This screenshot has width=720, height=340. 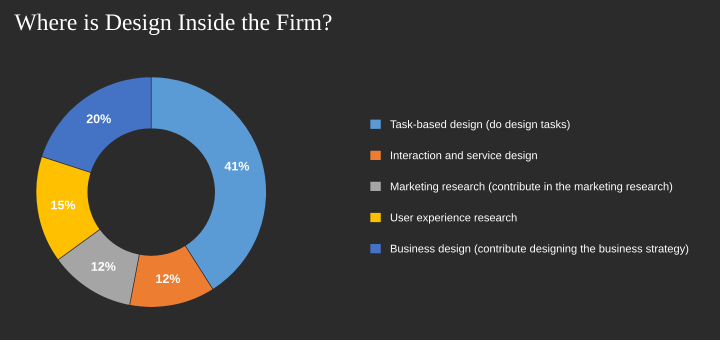 What do you see at coordinates (464, 156) in the screenshot?
I see `legend-label: Interaction and service design` at bounding box center [464, 156].